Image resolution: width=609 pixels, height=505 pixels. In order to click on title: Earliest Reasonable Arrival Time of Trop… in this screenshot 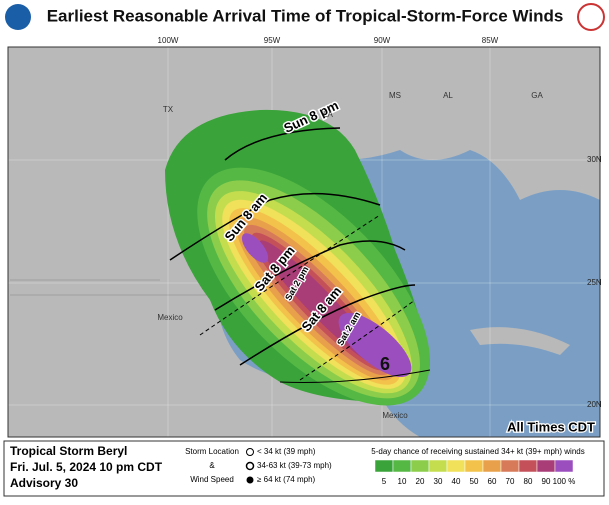, I will do `click(305, 15)`.